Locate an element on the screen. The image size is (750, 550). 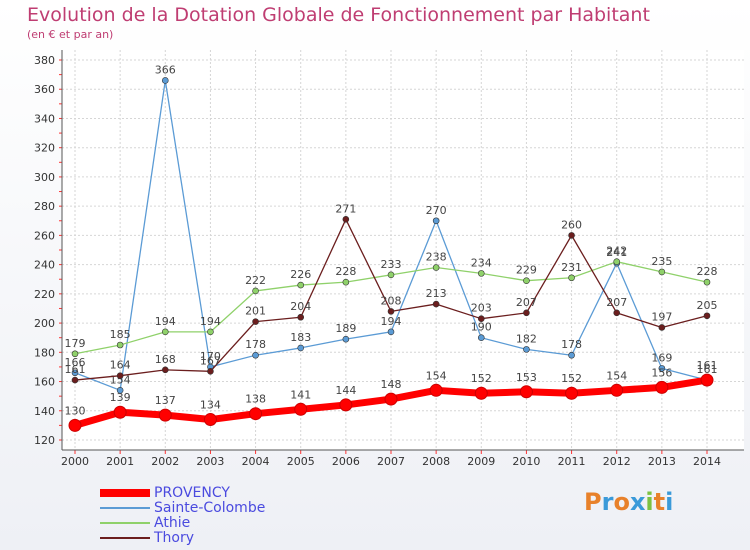
chart-legend: PROVENCY Sainte-Colombe Athie Thory is located at coordinates (182, 515).